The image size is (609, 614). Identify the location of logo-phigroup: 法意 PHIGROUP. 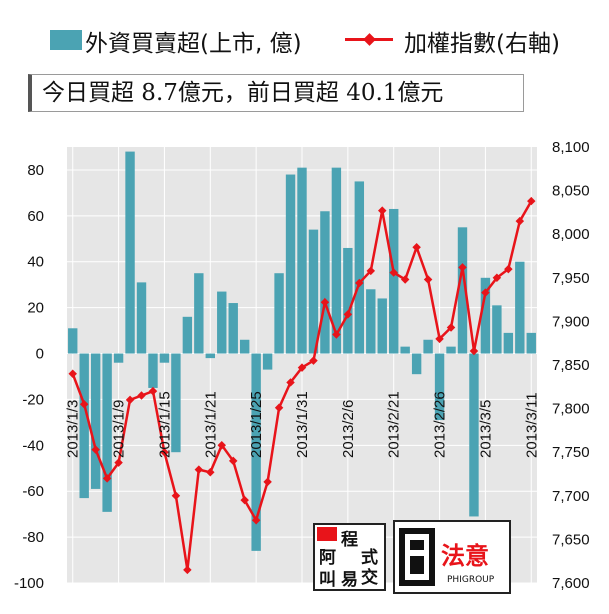
(452, 557).